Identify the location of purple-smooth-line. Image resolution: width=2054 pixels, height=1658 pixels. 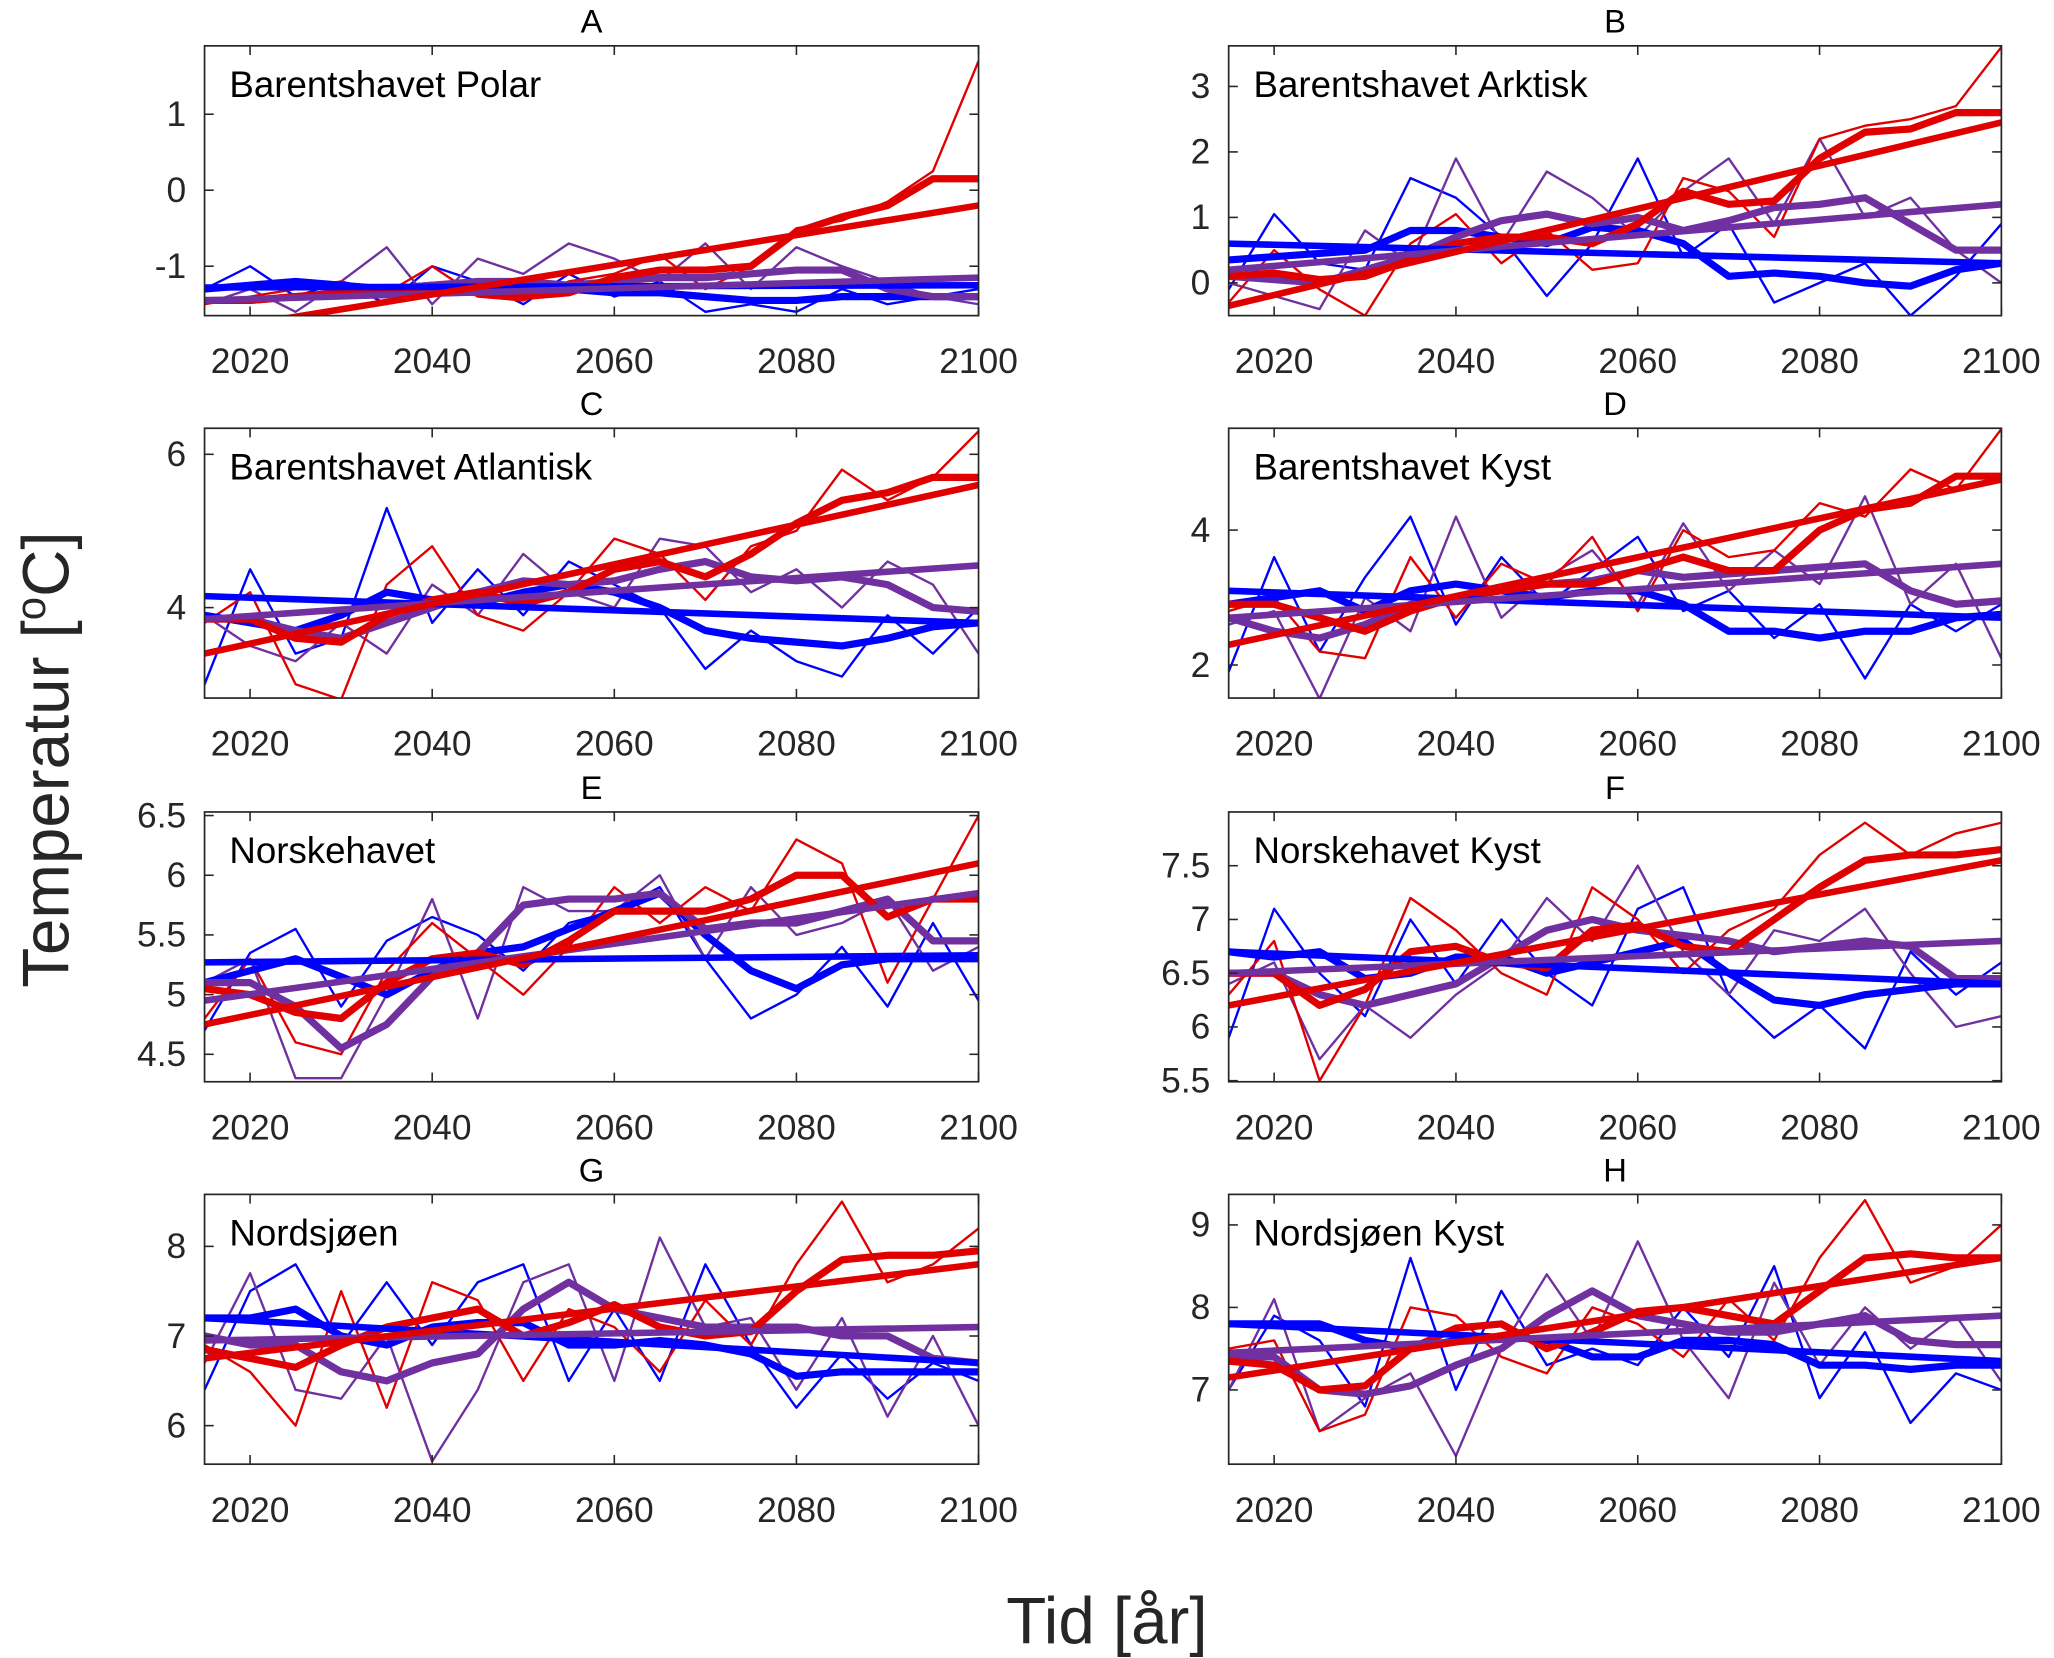
(591, 1331).